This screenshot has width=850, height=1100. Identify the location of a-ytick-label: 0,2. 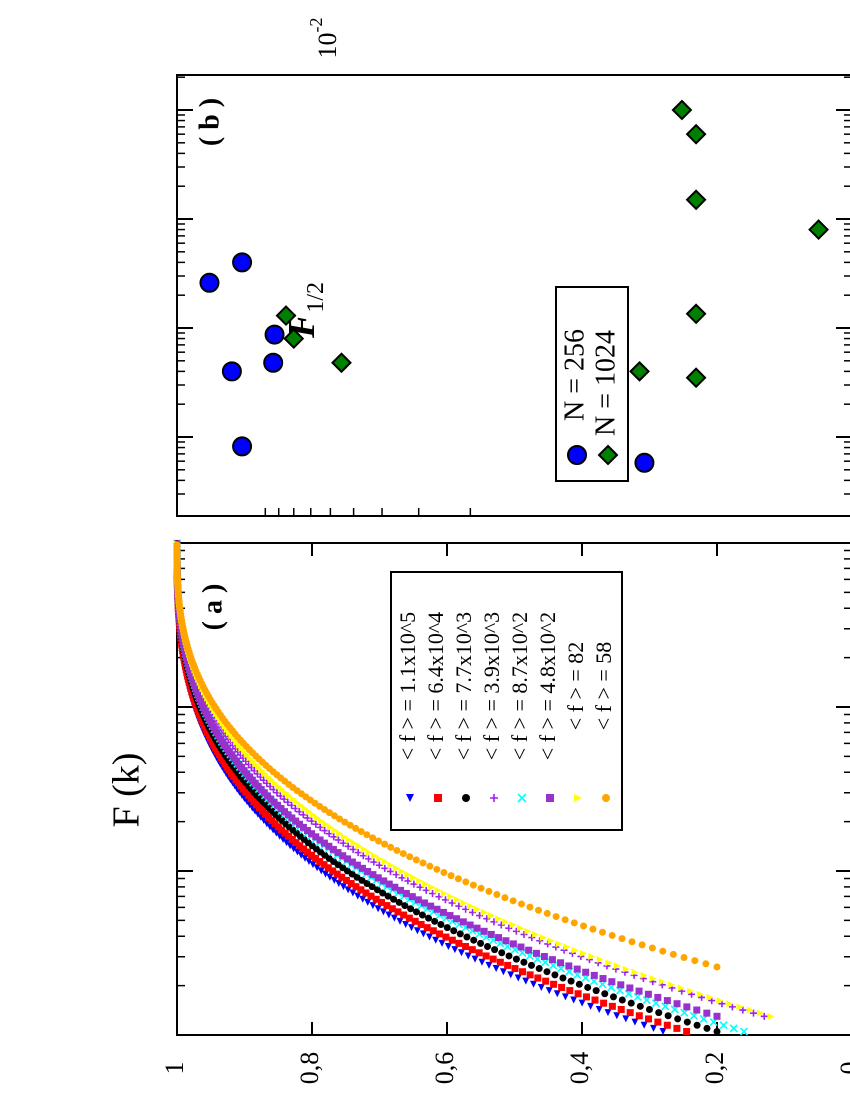
(714, 1068).